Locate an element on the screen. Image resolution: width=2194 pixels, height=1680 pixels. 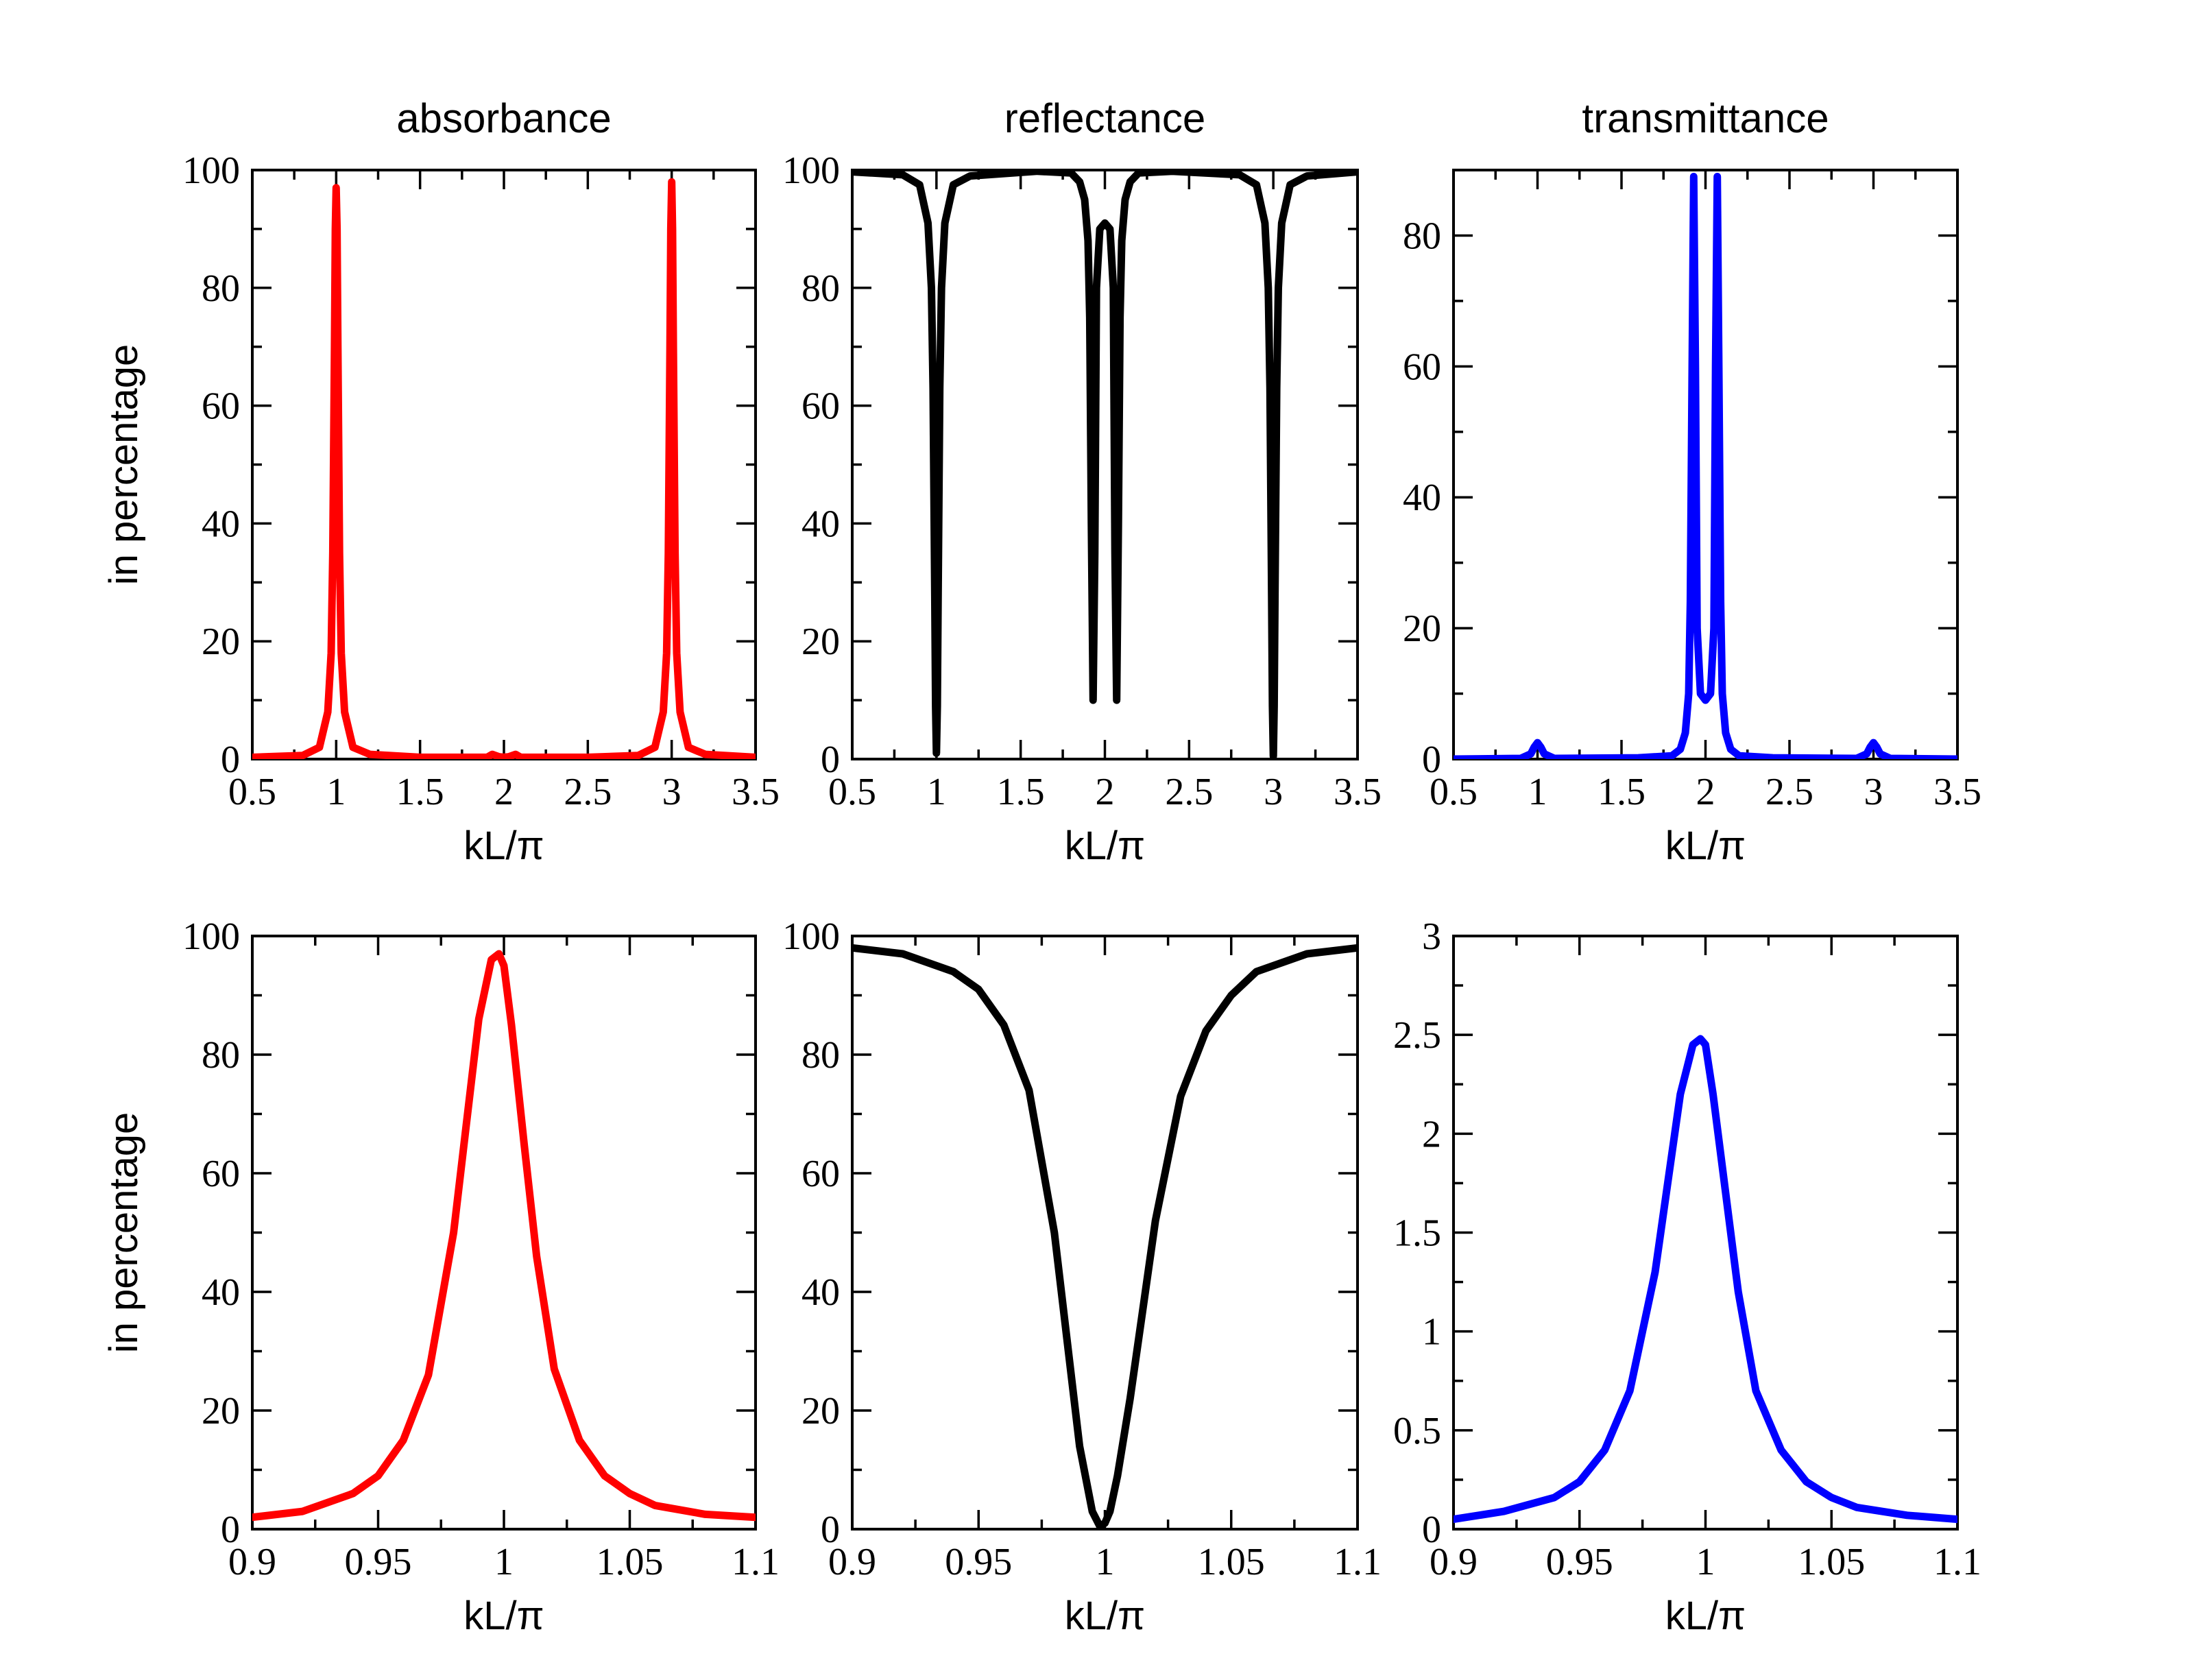
panel-title: transmittance is located at coordinates (1705, 118).